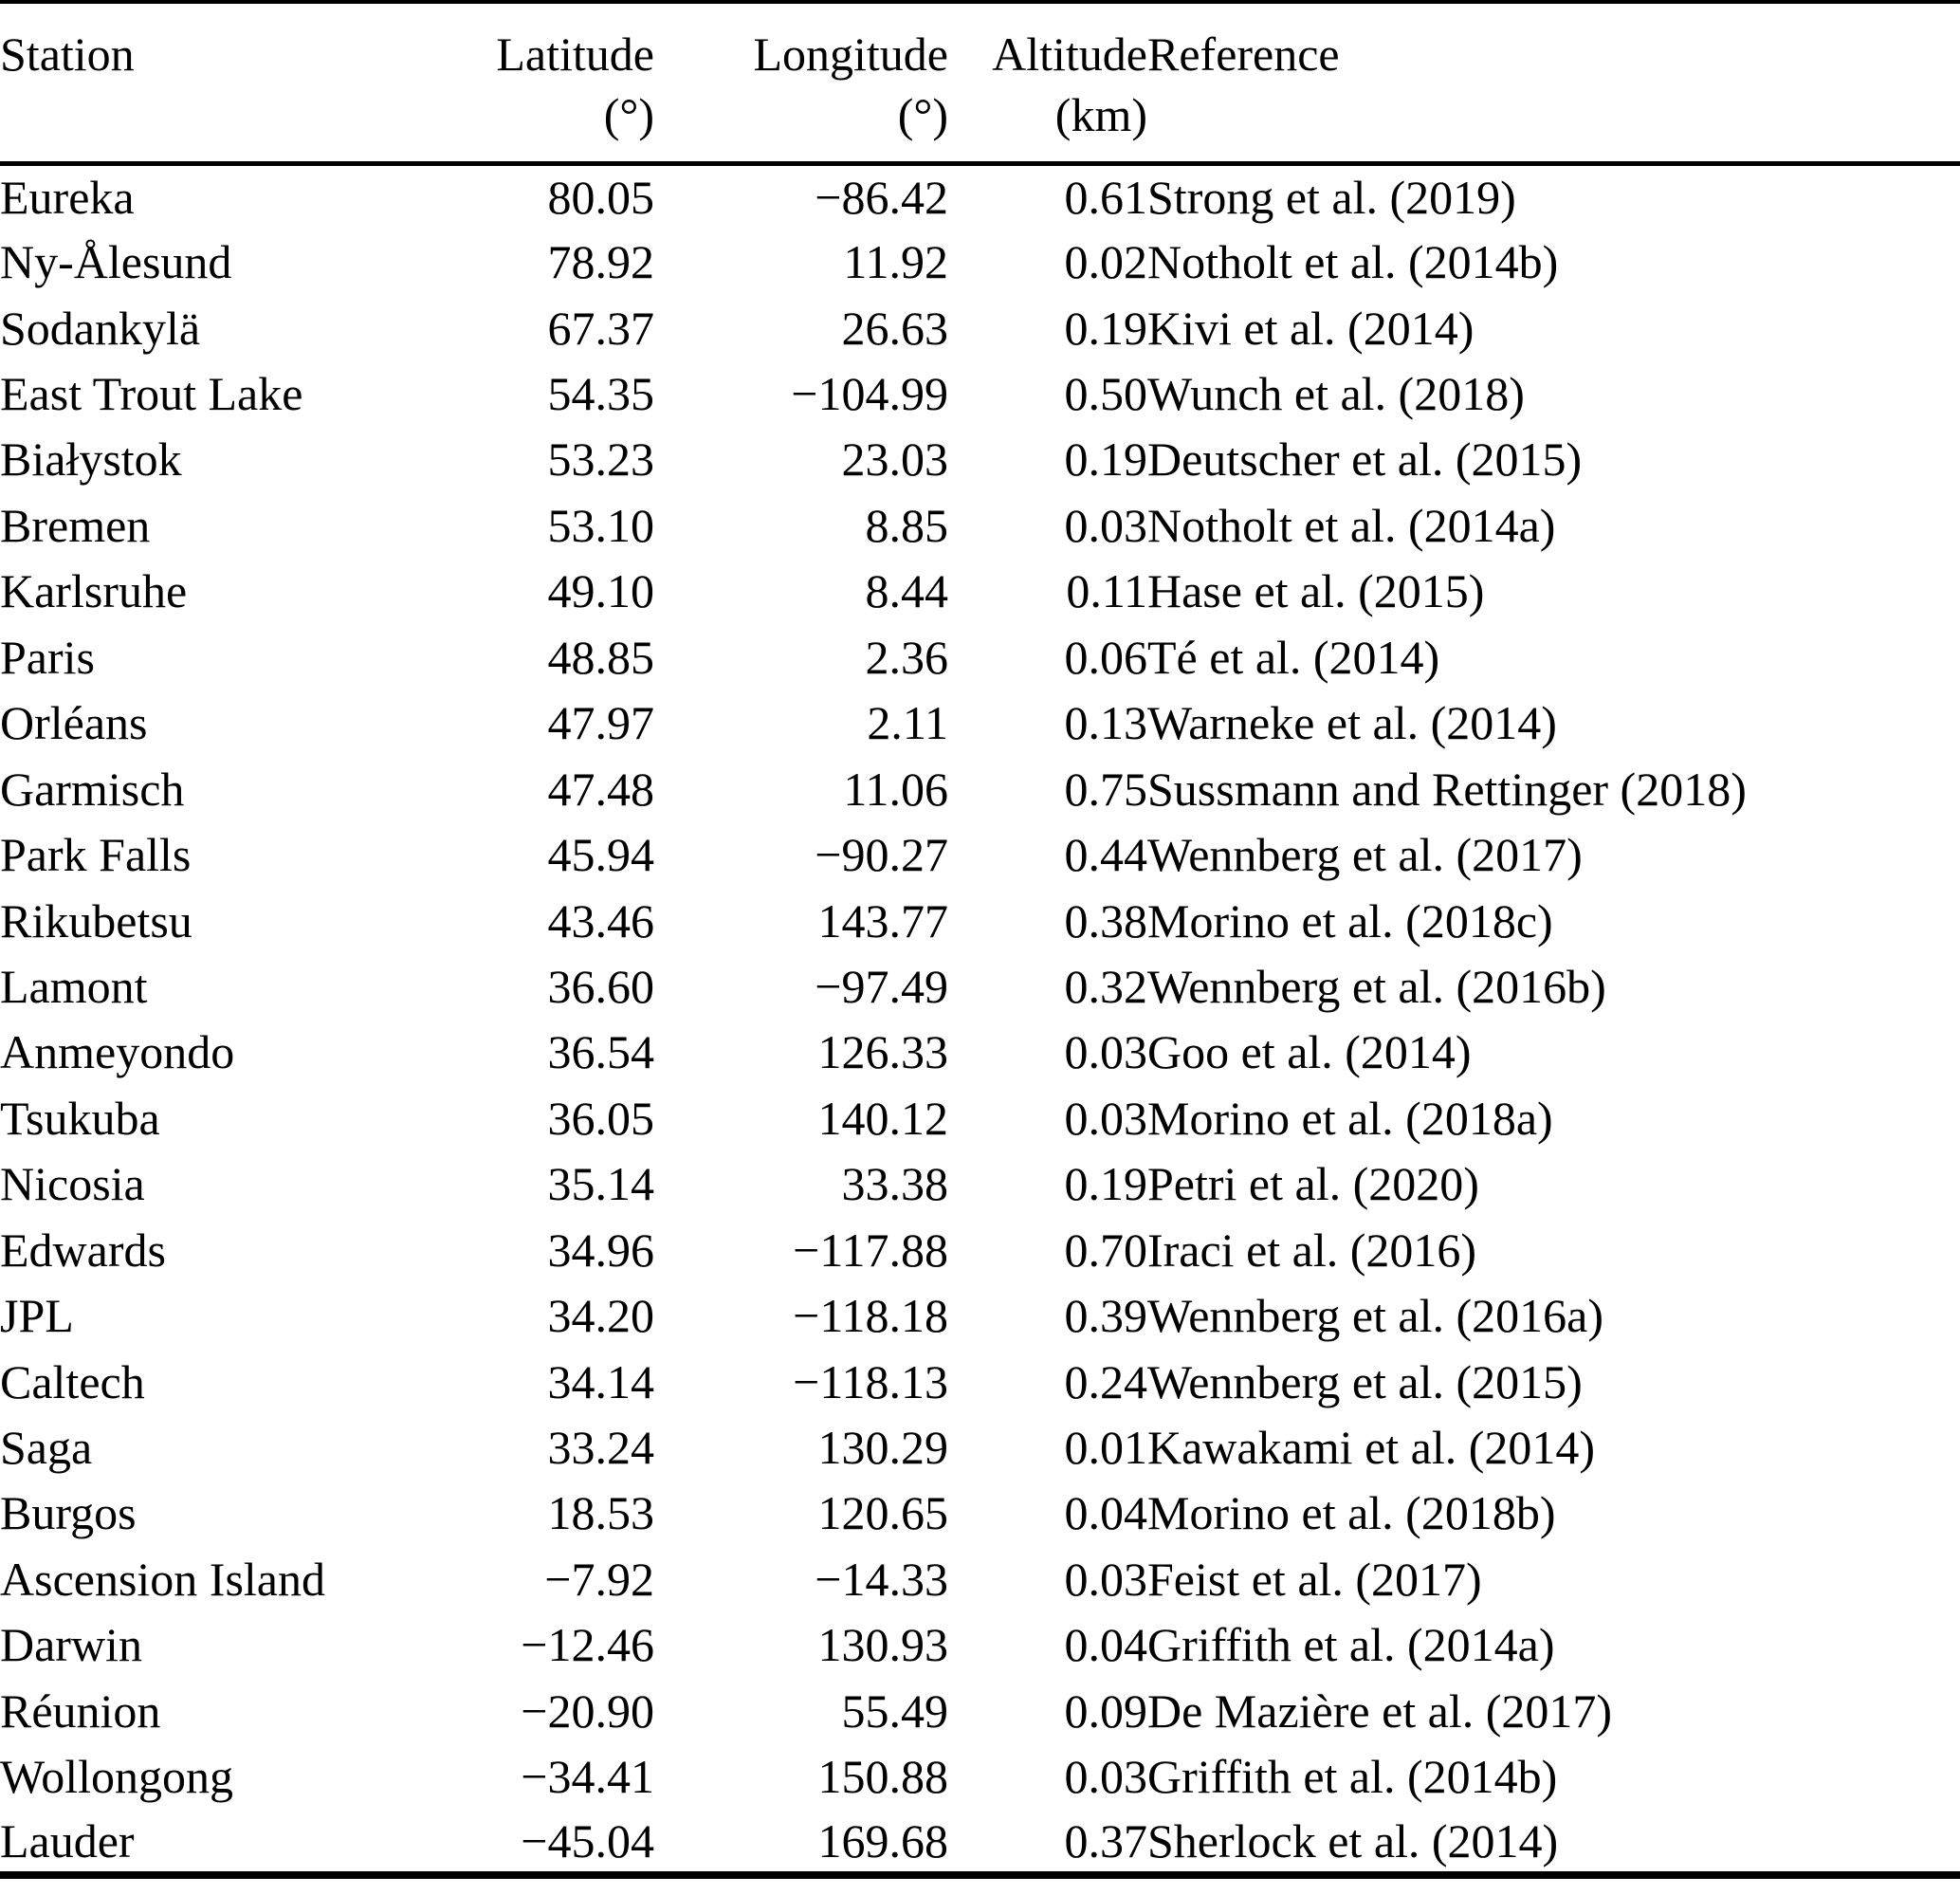 The image size is (1960, 1895). Describe the element at coordinates (587, 1840) in the screenshot. I see `cell-latitude: −45.04` at that location.